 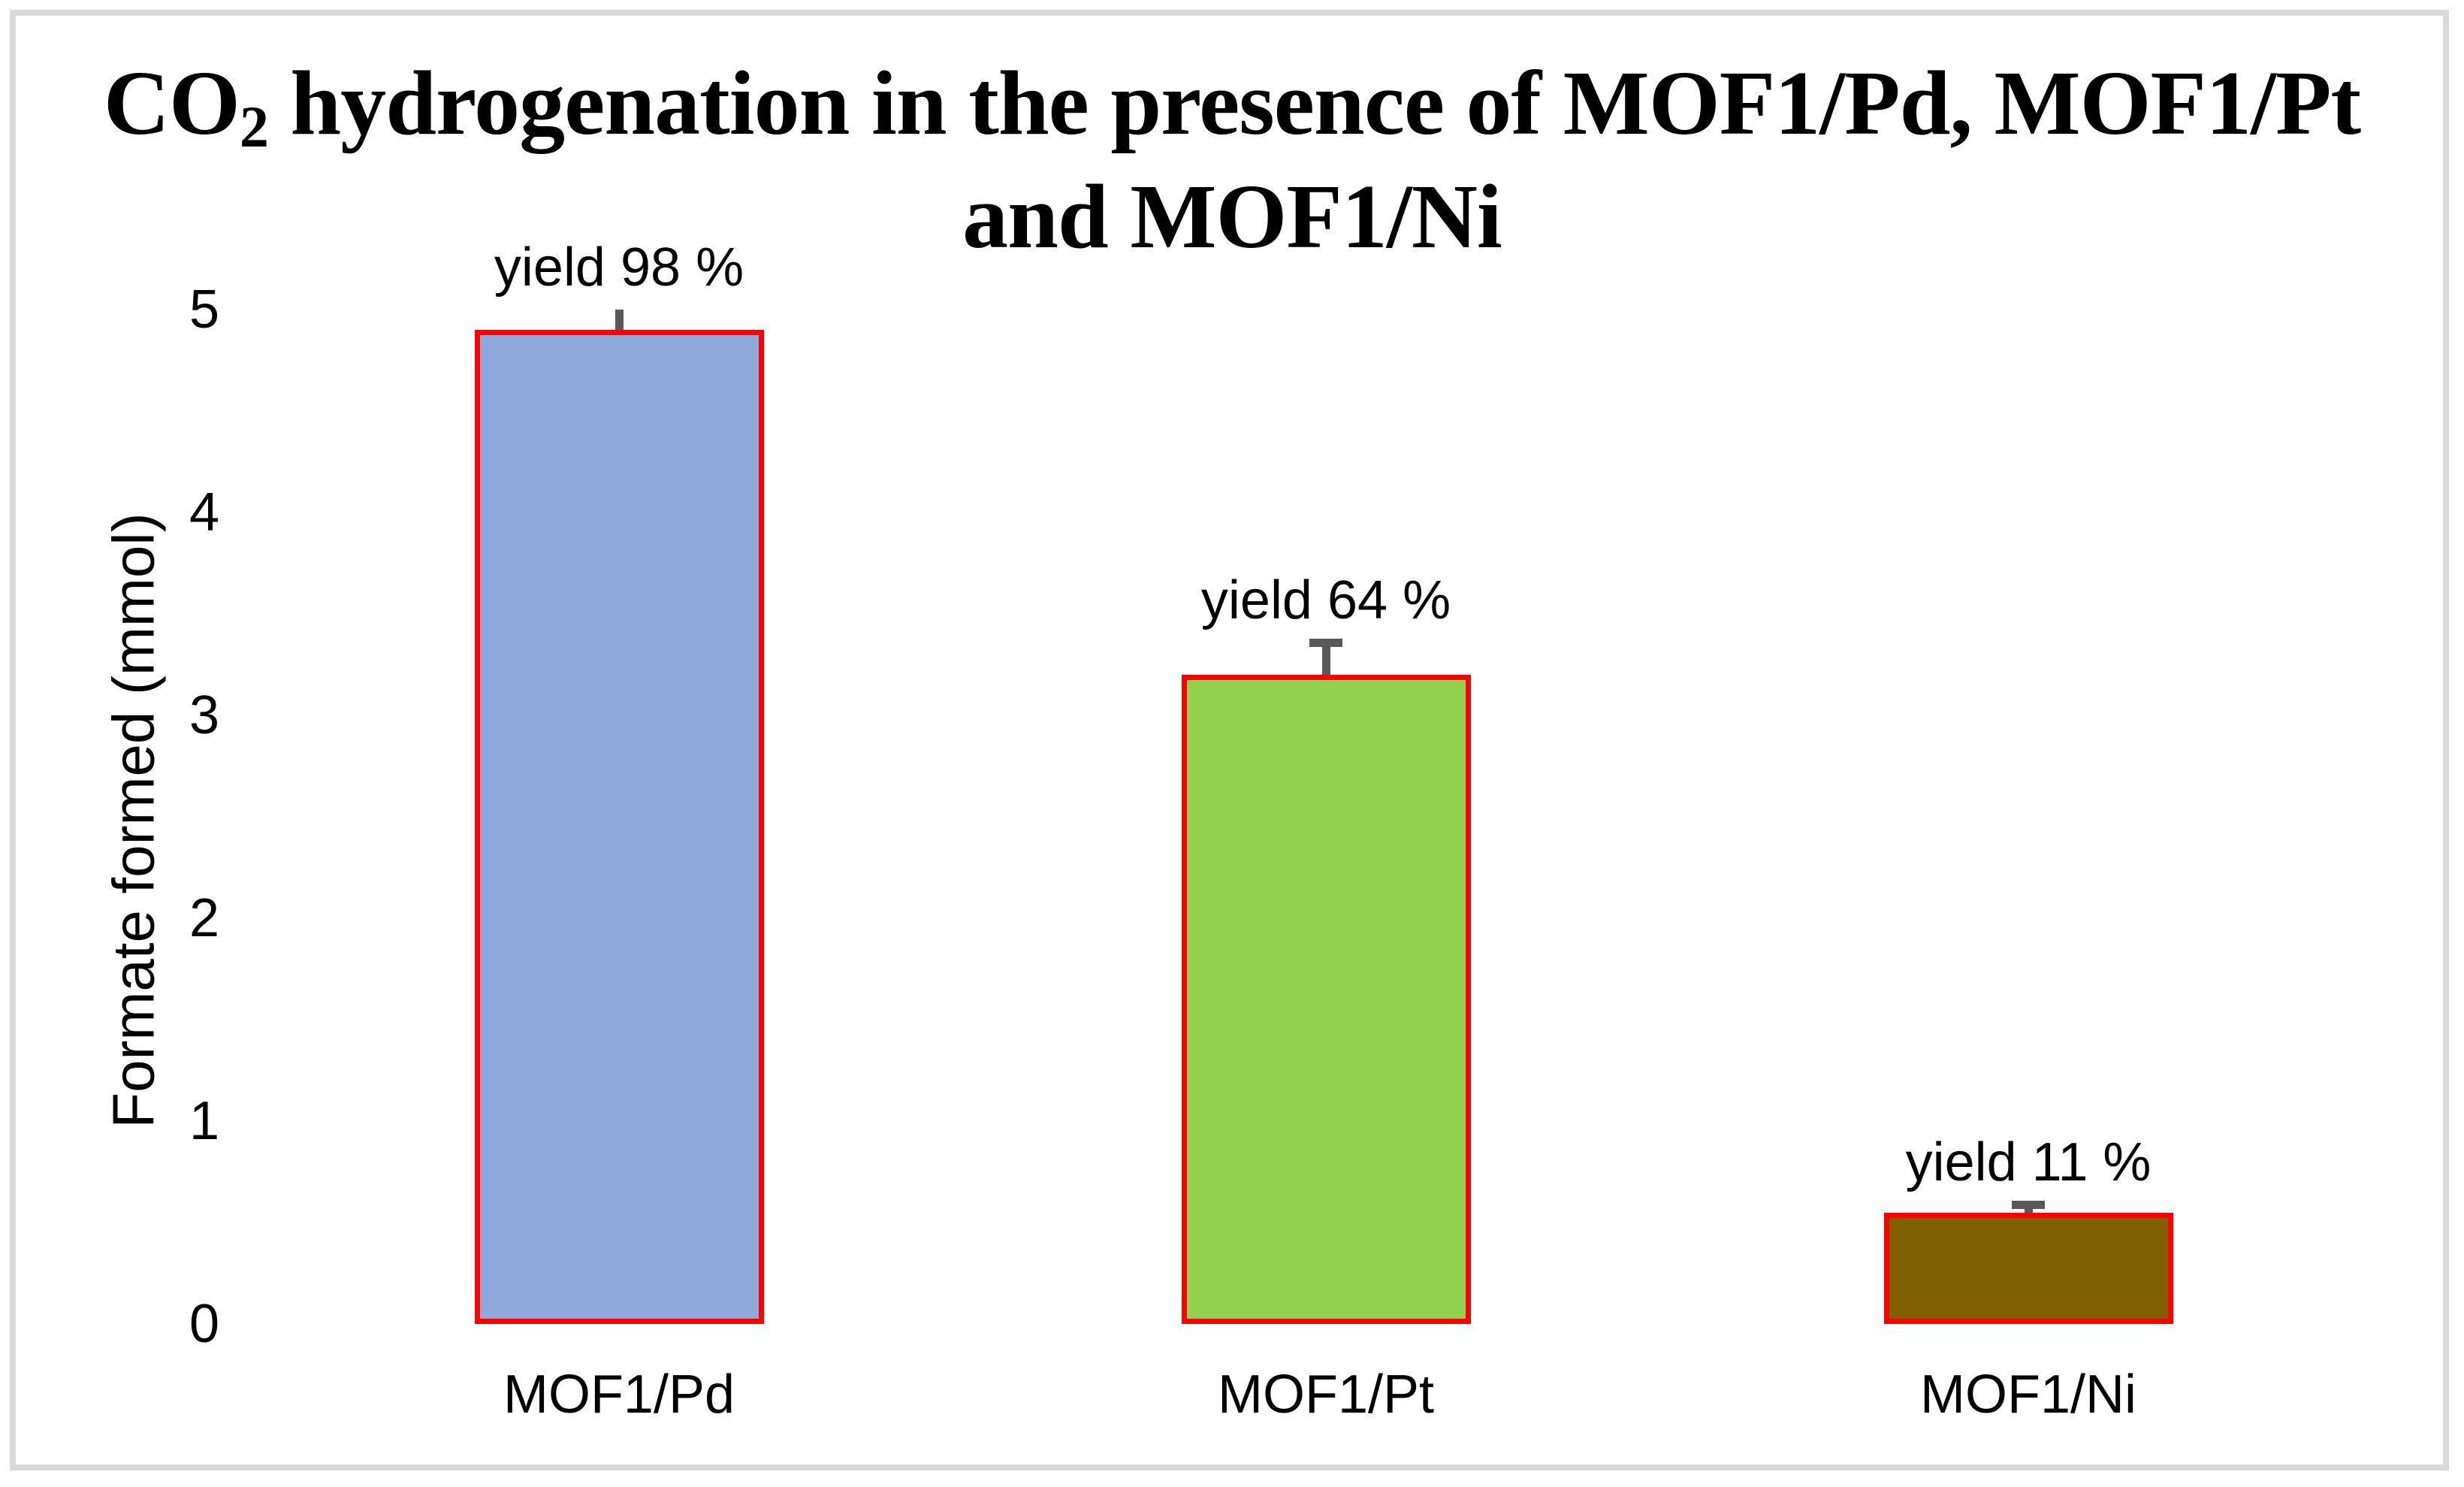 What do you see at coordinates (254, 127) in the screenshot?
I see `title-subscript: 2` at bounding box center [254, 127].